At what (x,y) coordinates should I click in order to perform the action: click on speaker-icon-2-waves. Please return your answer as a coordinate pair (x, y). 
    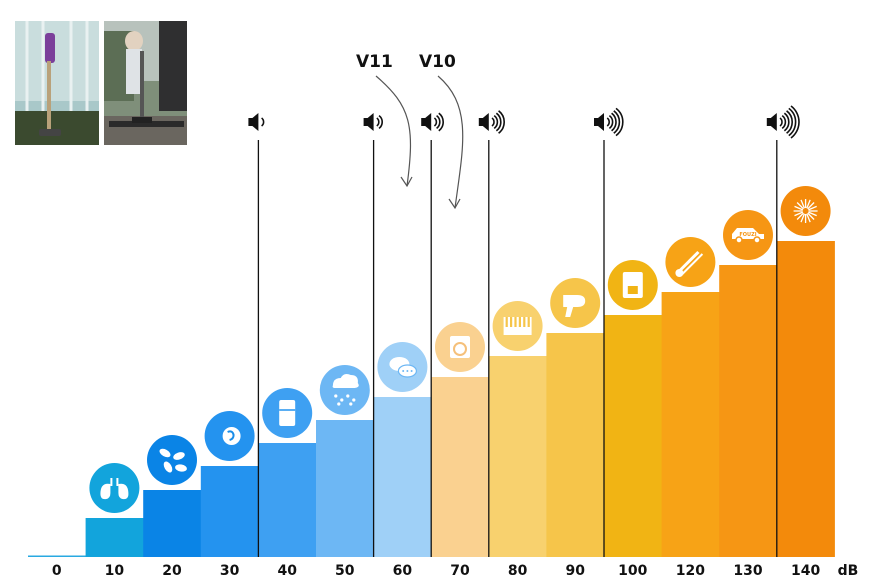
    Looking at the image, I should click on (373, 335).